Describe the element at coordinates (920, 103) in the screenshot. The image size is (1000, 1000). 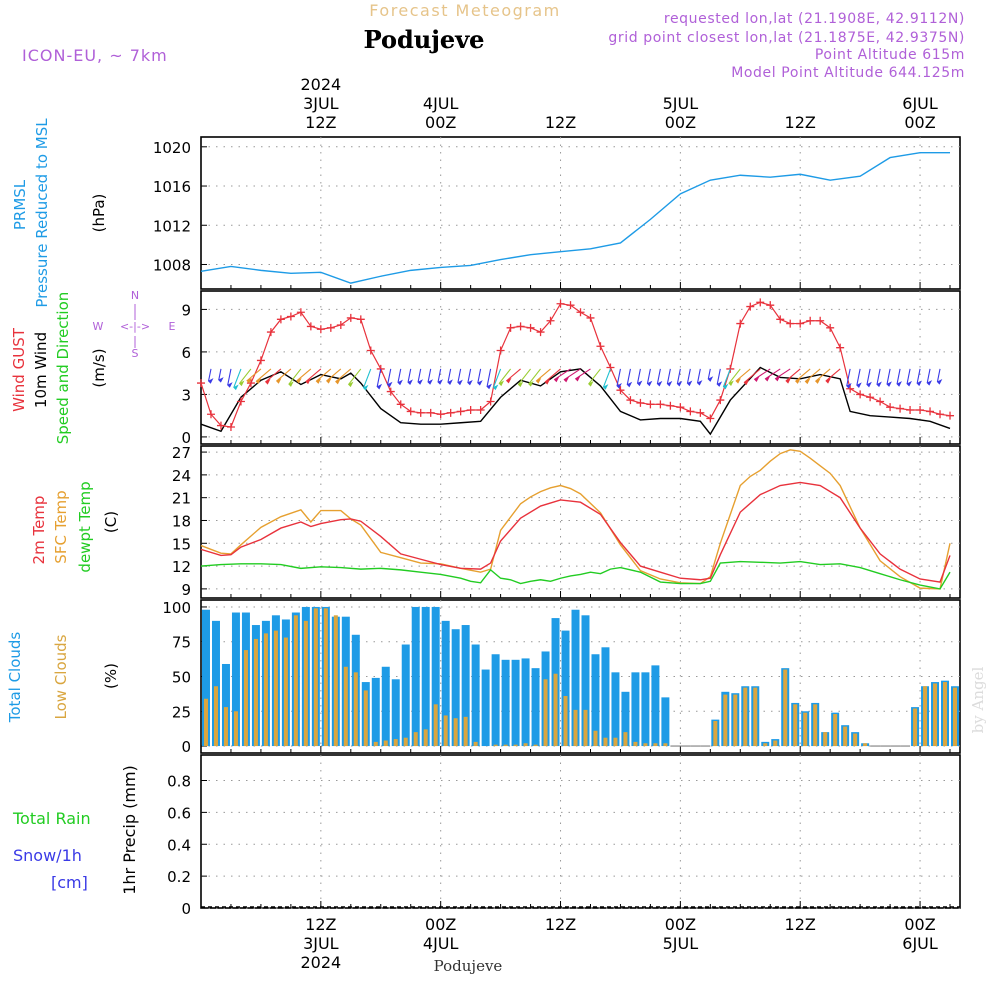
I see `top-time-label: 6JUL` at that location.